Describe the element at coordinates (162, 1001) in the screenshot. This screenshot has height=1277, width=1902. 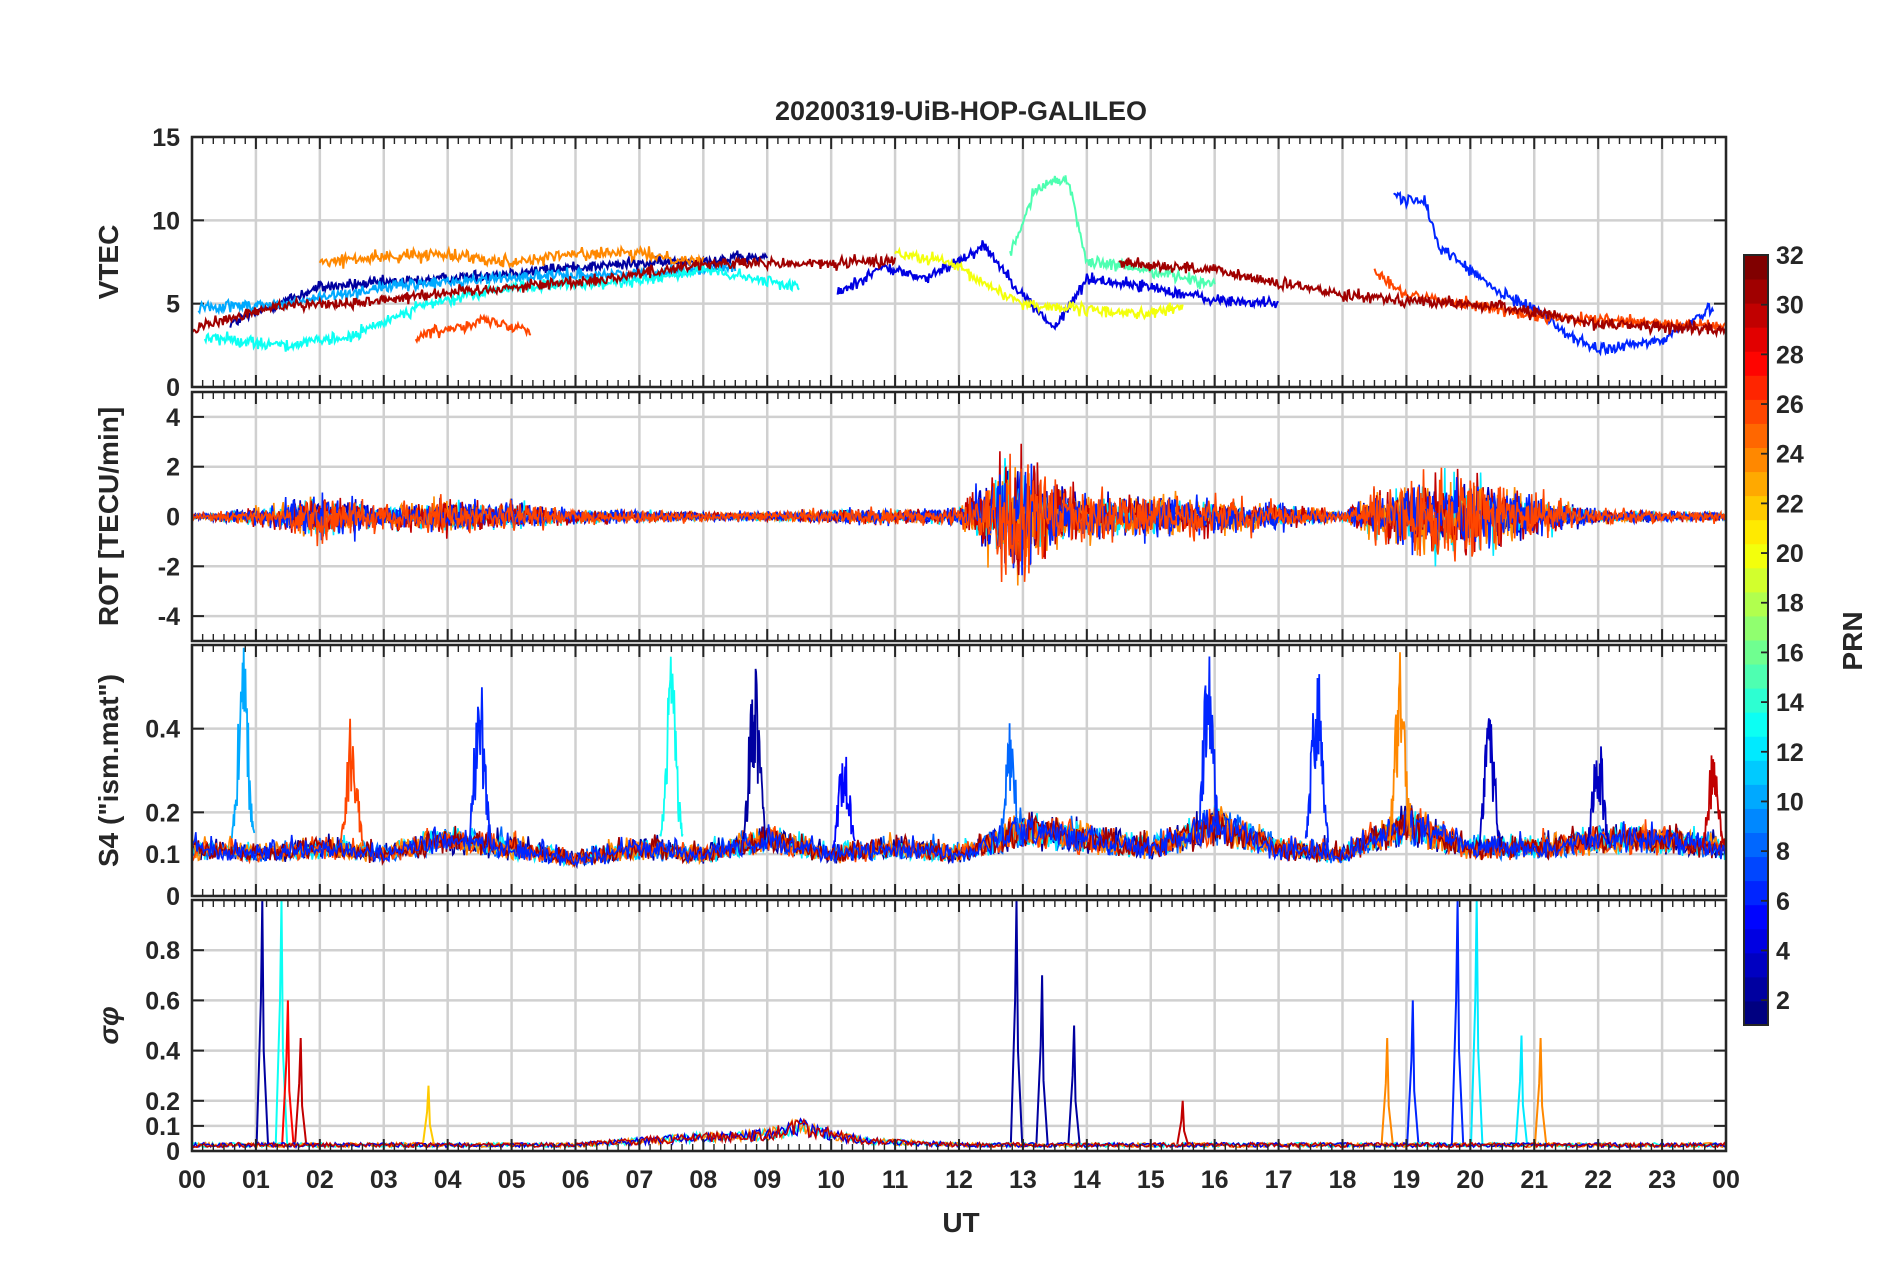
I see `y-tick-label: 0.6` at that location.